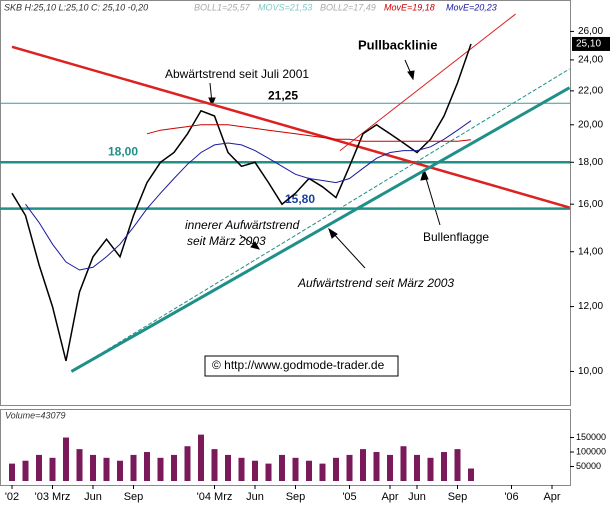 Image resolution: width=615 pixels, height=507 pixels. Describe the element at coordinates (409, 7) in the screenshot. I see `legend-entry: MovE=19,18` at that location.